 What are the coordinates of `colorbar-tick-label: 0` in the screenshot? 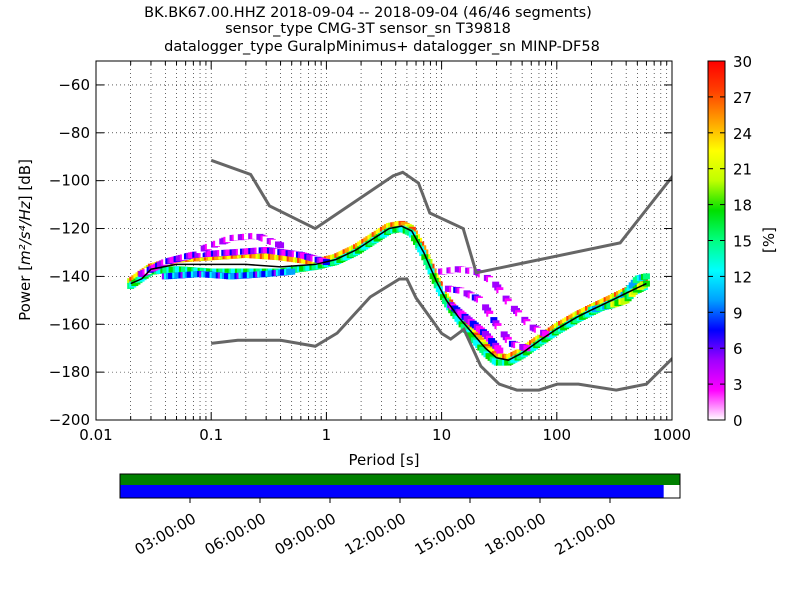 It's located at (738, 421).